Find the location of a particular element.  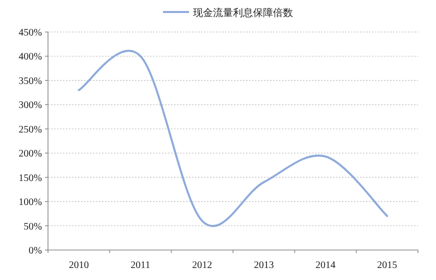

x-tick-label: 2014 is located at coordinates (326, 265).